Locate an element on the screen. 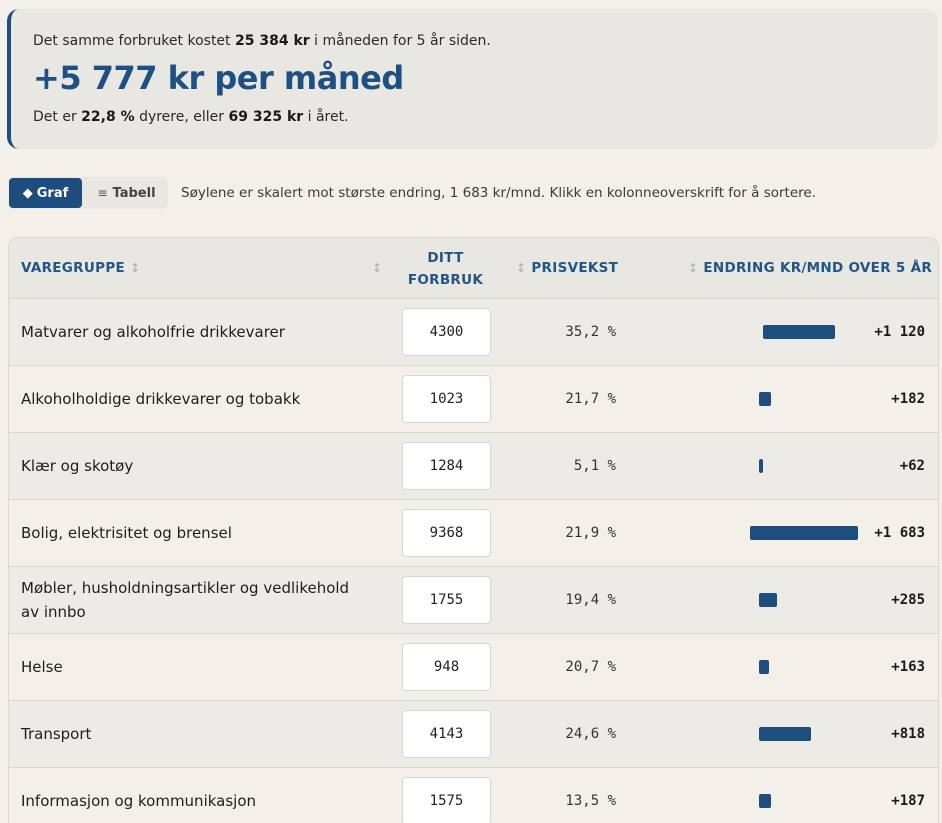  change-value: +1 683 is located at coordinates (899, 533).